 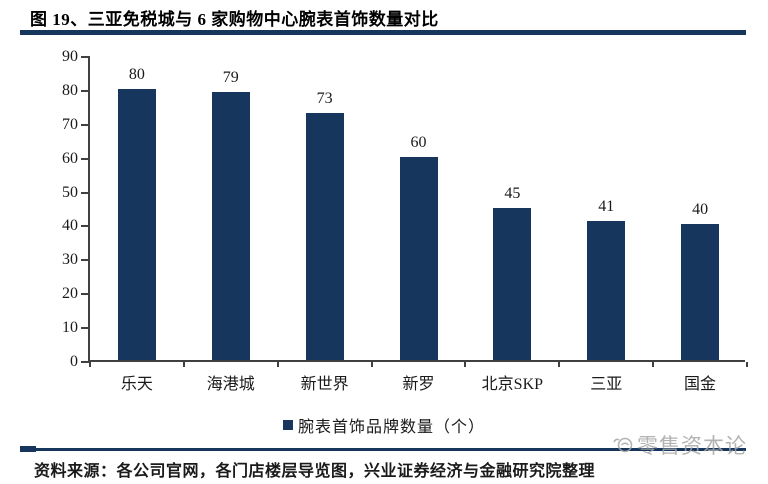 What do you see at coordinates (70, 56) in the screenshot?
I see `y-axis-tick-label: 90` at bounding box center [70, 56].